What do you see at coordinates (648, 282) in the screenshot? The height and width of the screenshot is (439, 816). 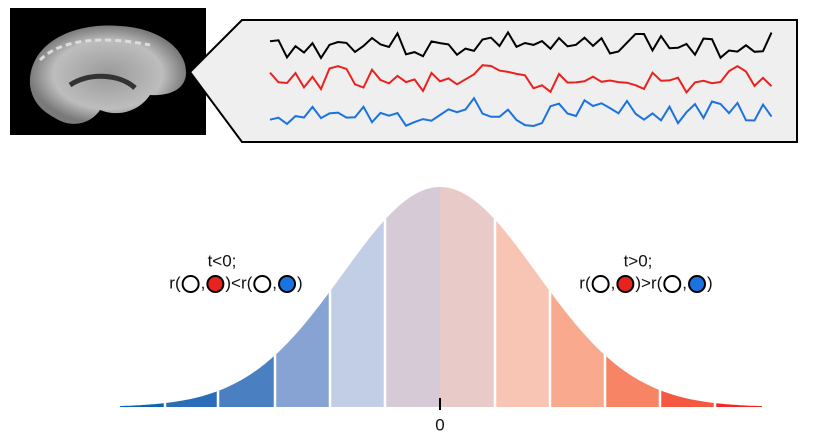 I see `note-text: )>r(` at bounding box center [648, 282].